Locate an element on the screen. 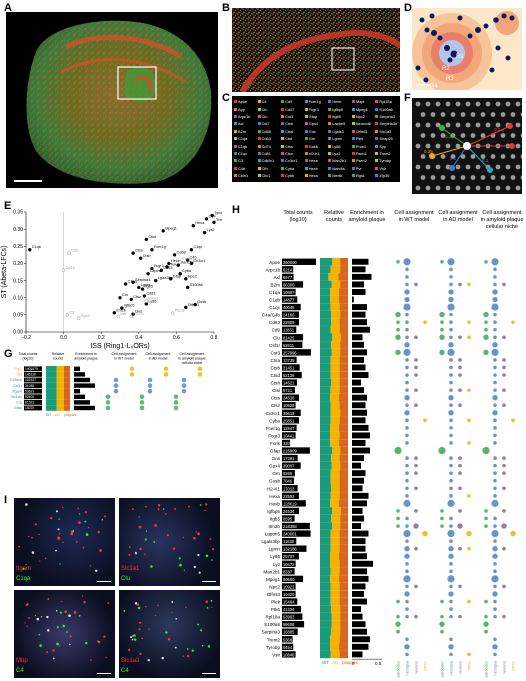 This screenshot has height=681, width=526. gene-name: Arpc1b is located at coordinates (244, 116).